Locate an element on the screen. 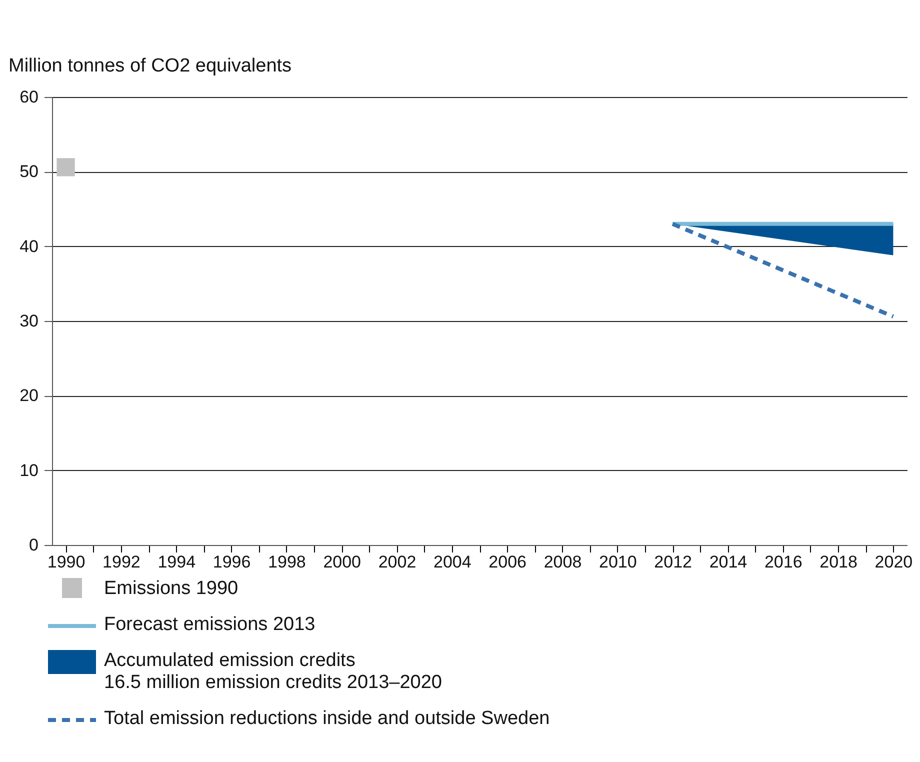 The height and width of the screenshot is (762, 920). legend-label: Accumulated emission credits is located at coordinates (230, 660).